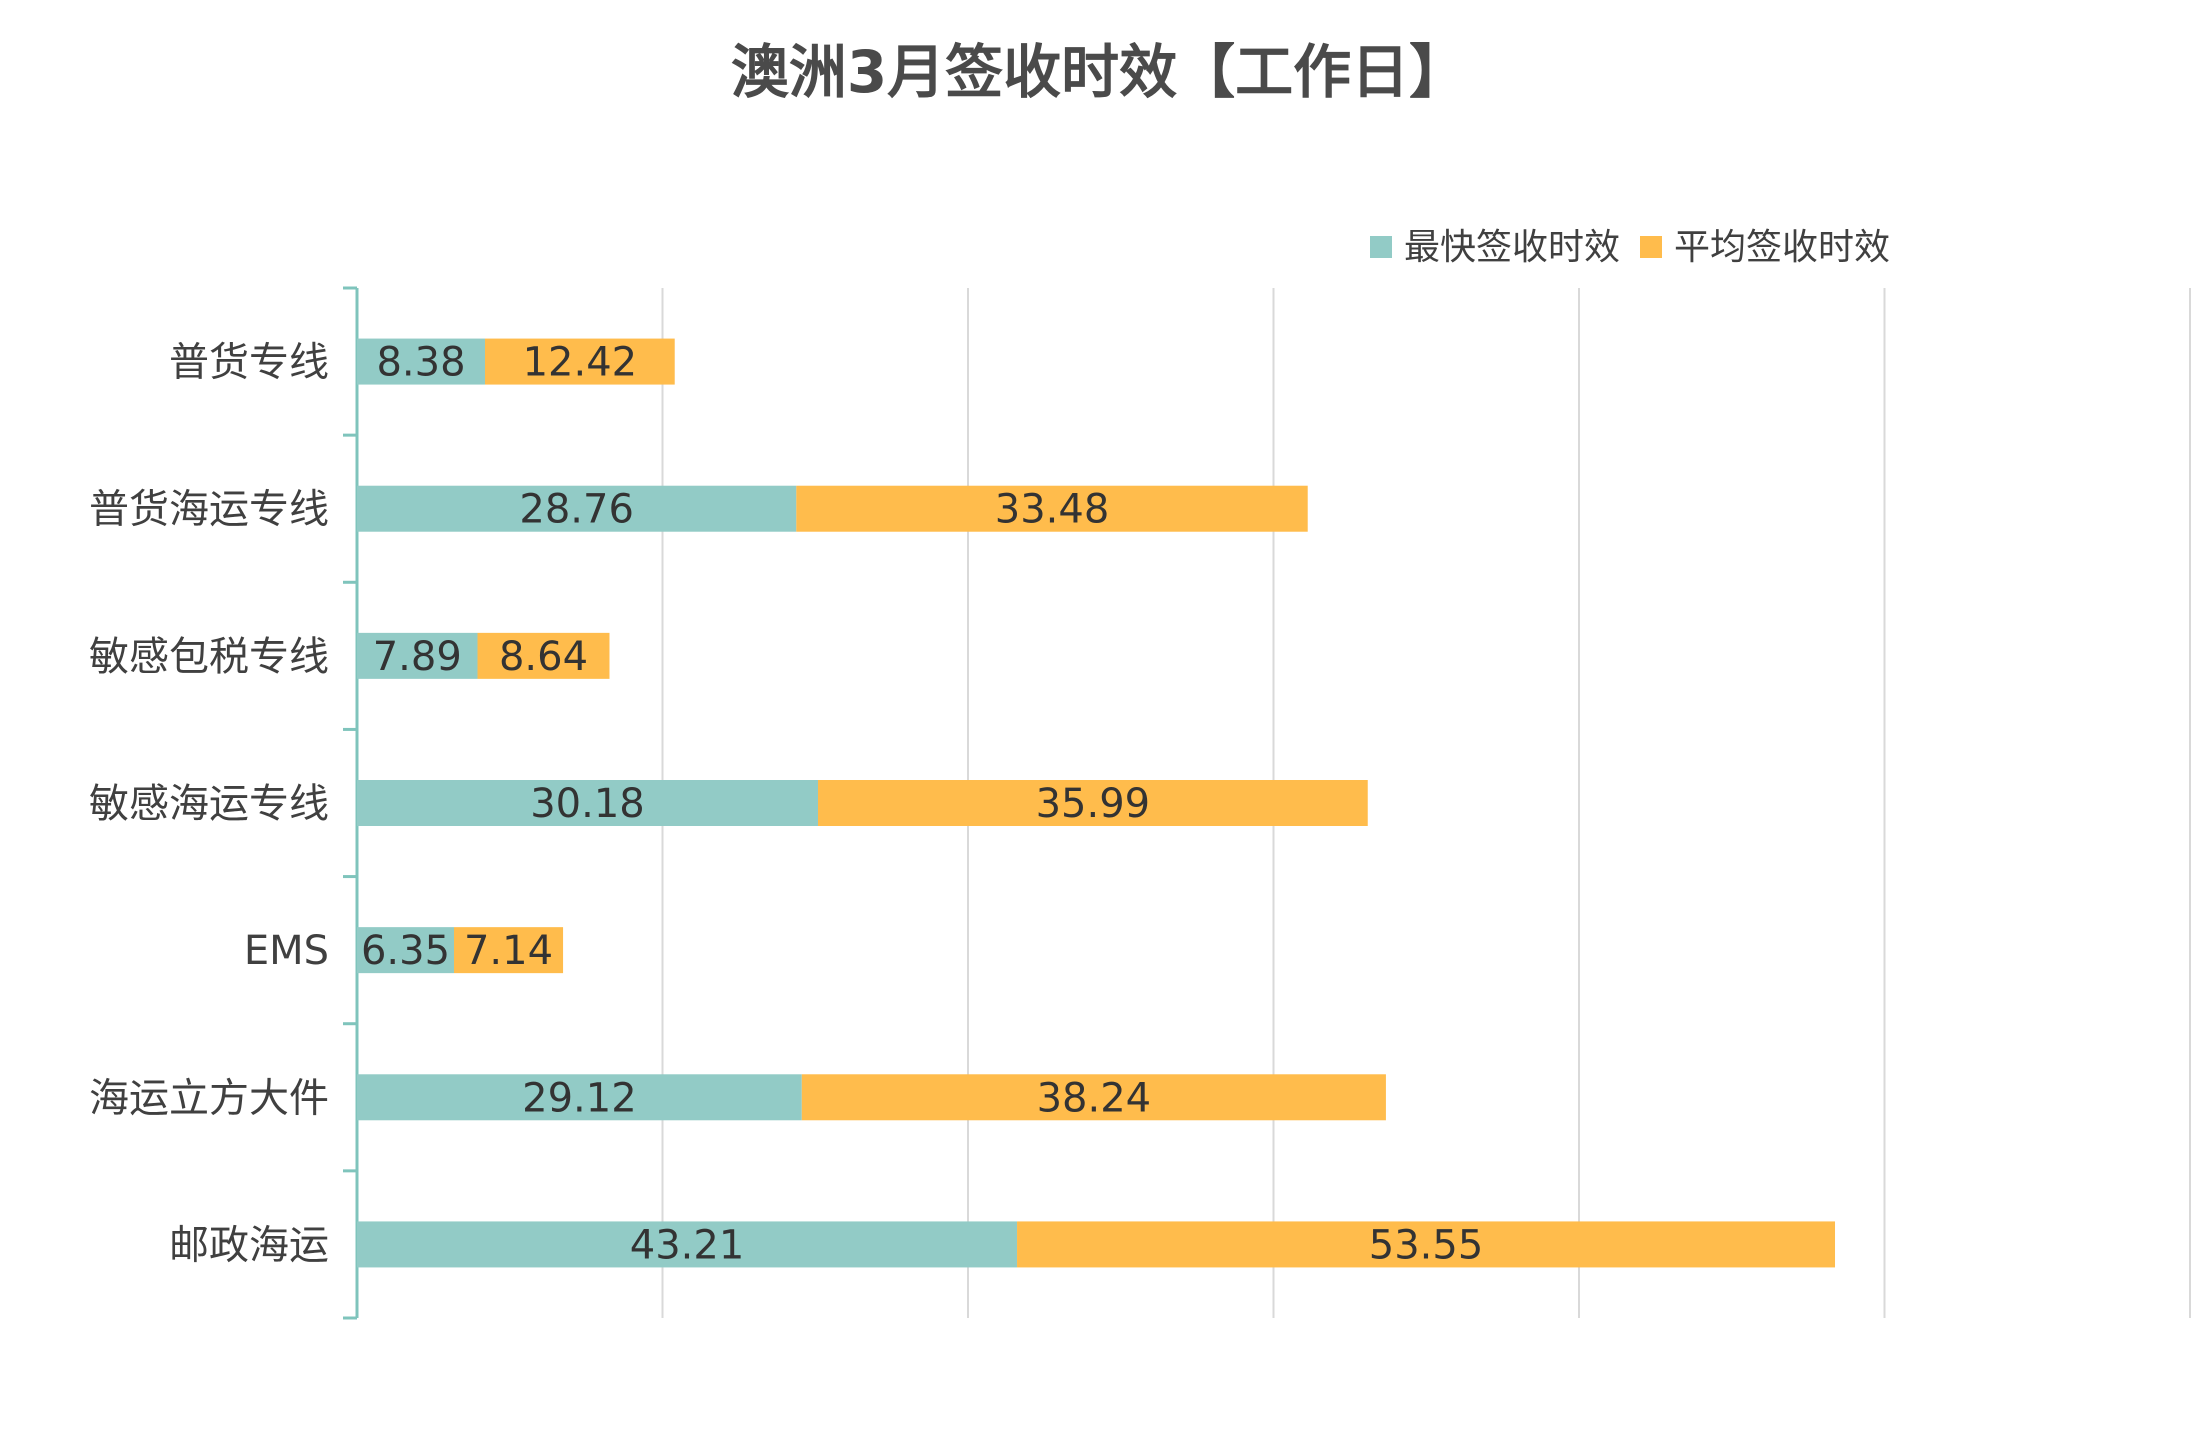 Image resolution: width=2198 pixels, height=1443 pixels. I want to click on data-label: 30.18, so click(587, 804).